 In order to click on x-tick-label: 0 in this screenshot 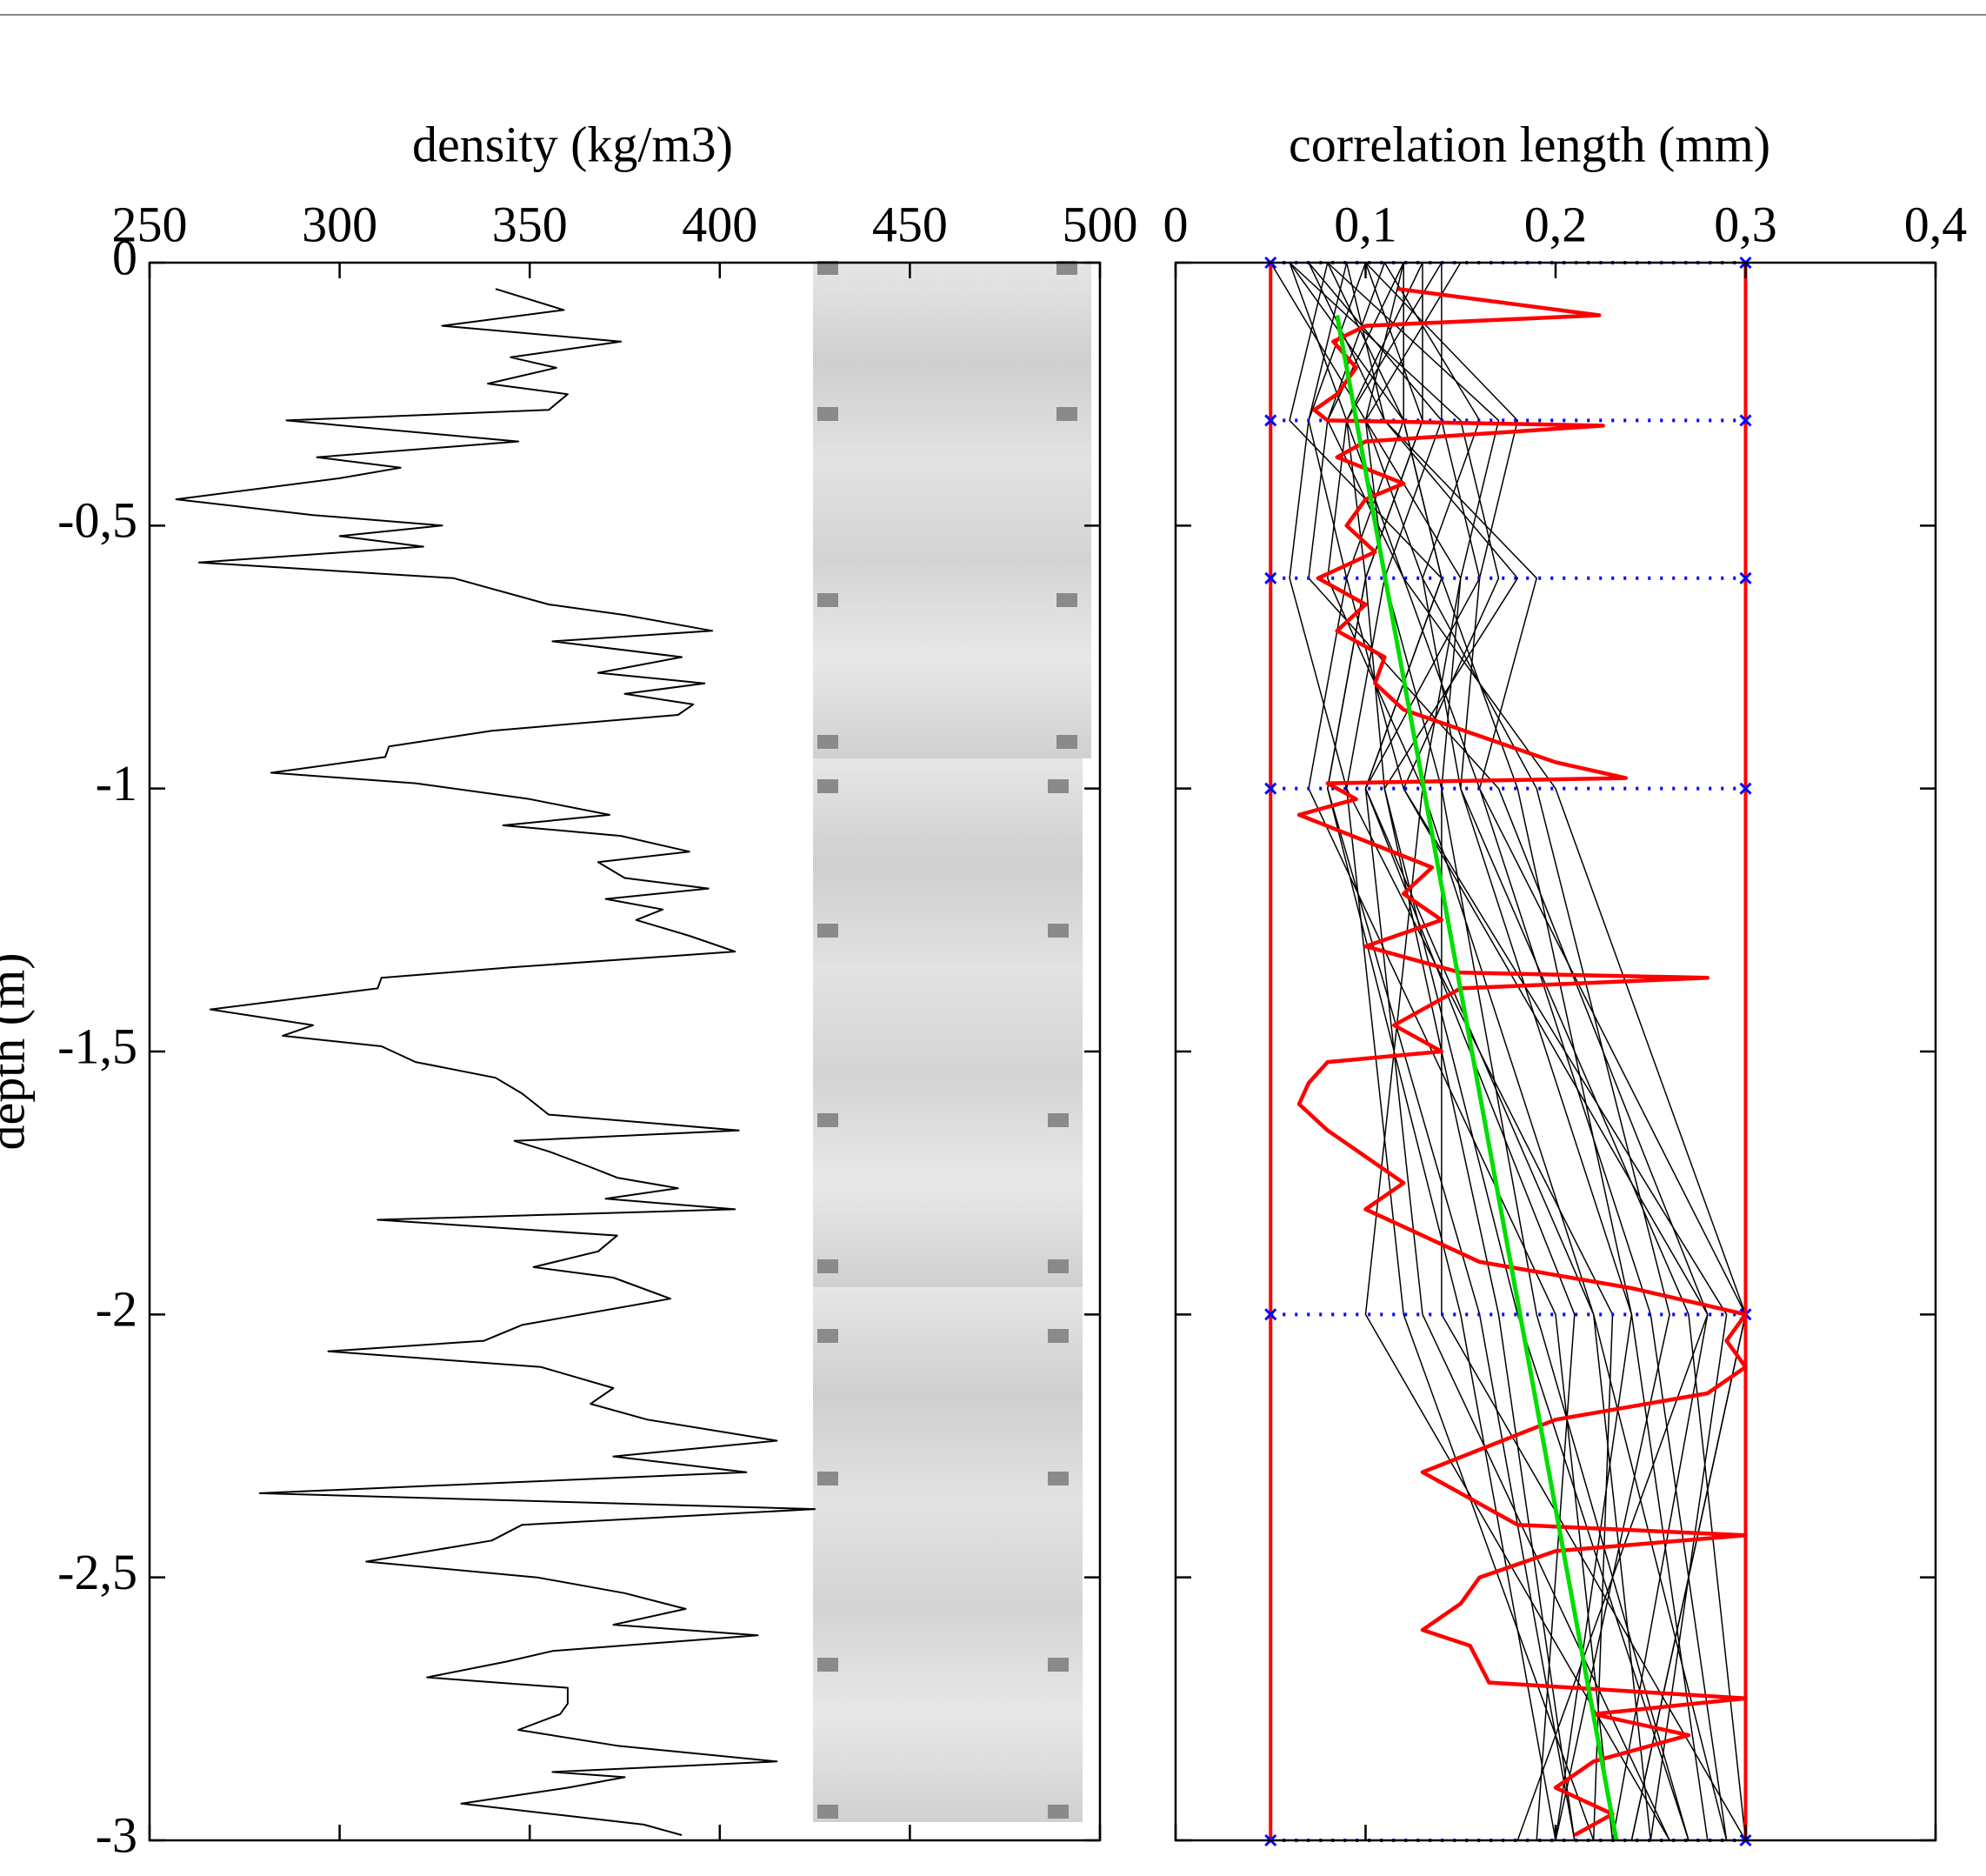, I will do `click(1176, 224)`.